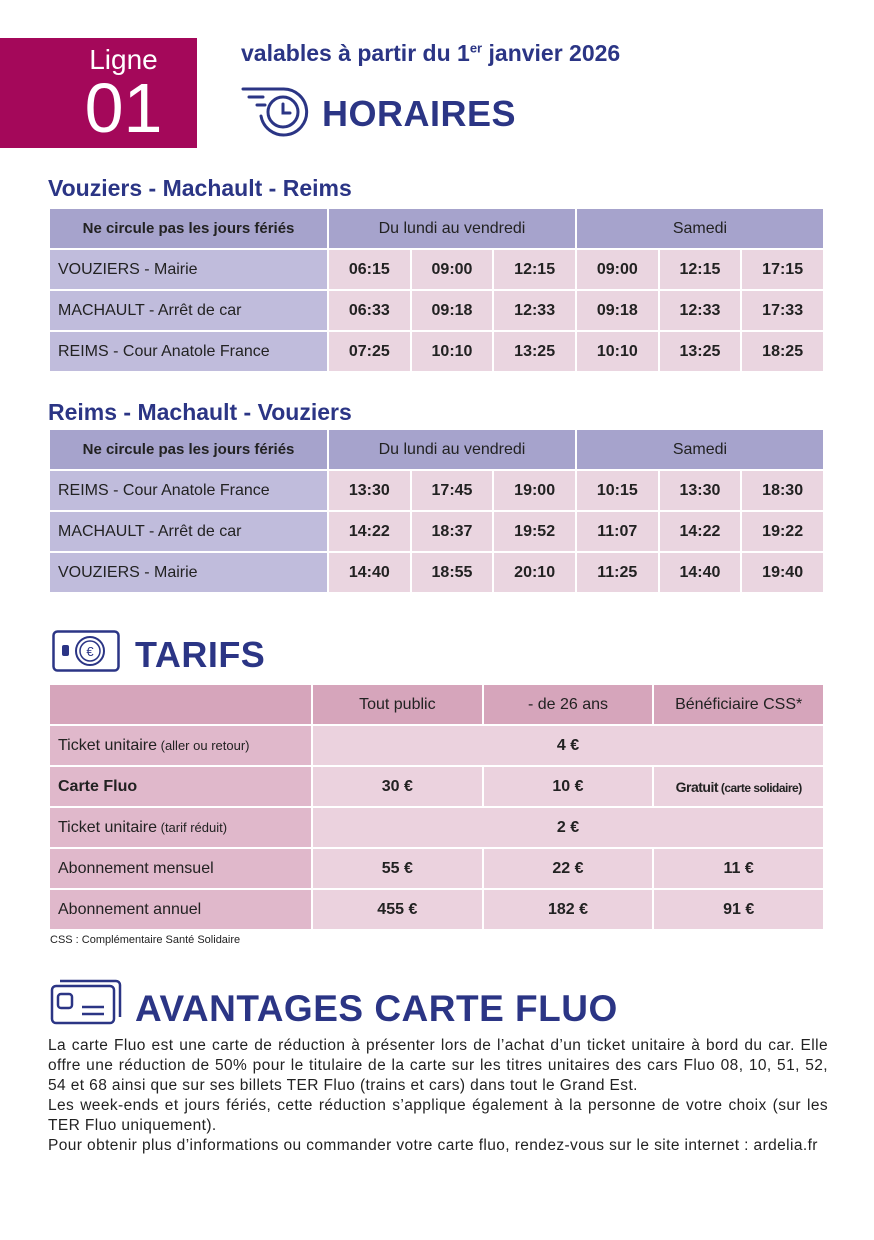  I want to click on line-number: 01, so click(123, 108).